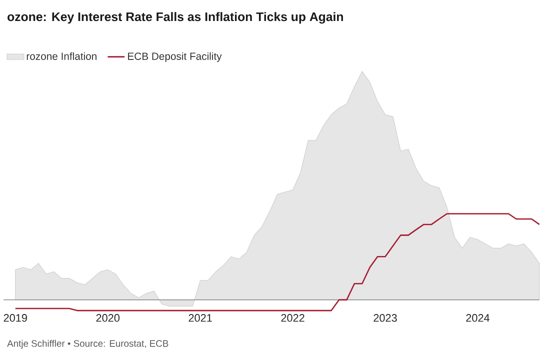 The width and height of the screenshot is (540, 357). I want to click on x-tick-label: 2023, so click(385, 318).